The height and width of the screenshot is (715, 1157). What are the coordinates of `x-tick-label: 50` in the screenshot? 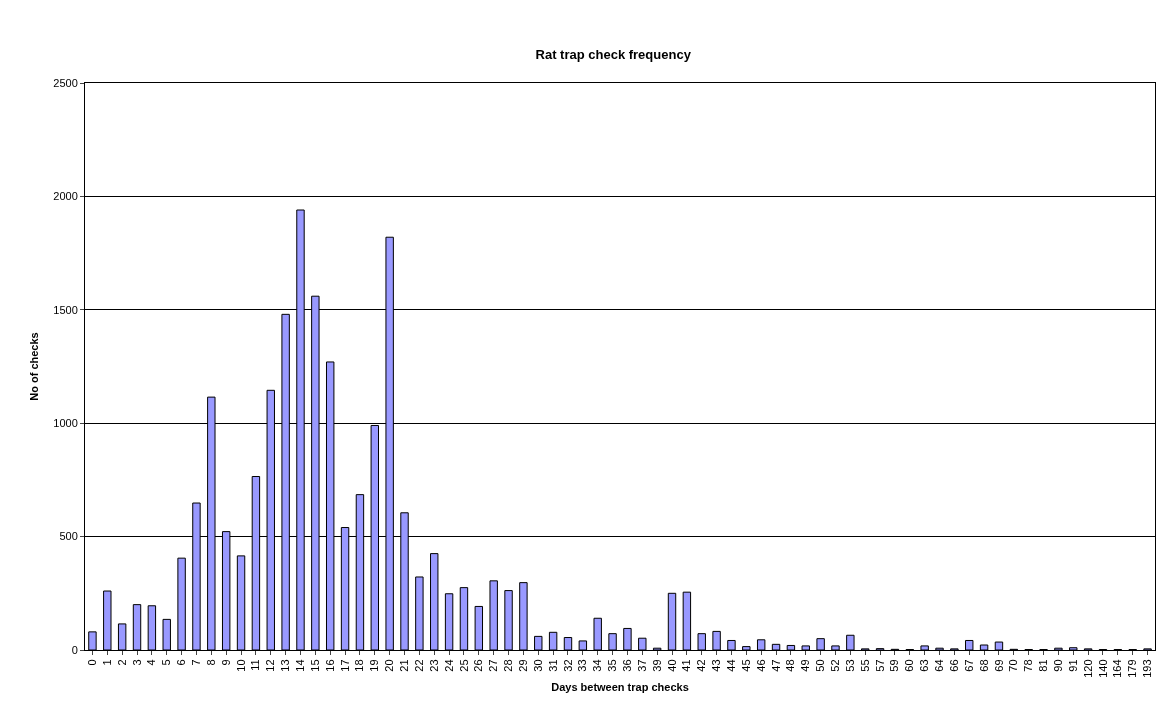 It's located at (820, 665).